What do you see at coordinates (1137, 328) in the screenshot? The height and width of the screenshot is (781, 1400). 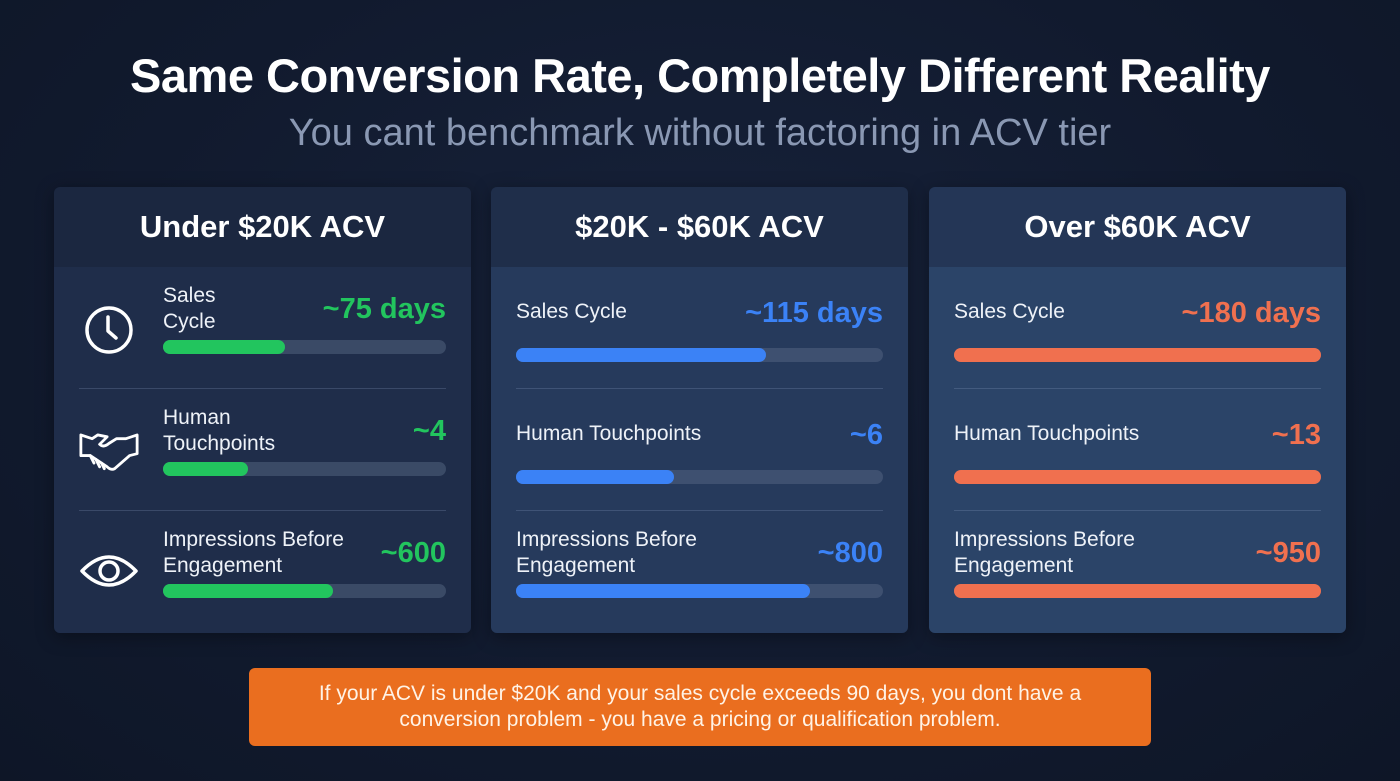 I see `metric-sales-cycle: Sales Cycle ~180 days` at bounding box center [1137, 328].